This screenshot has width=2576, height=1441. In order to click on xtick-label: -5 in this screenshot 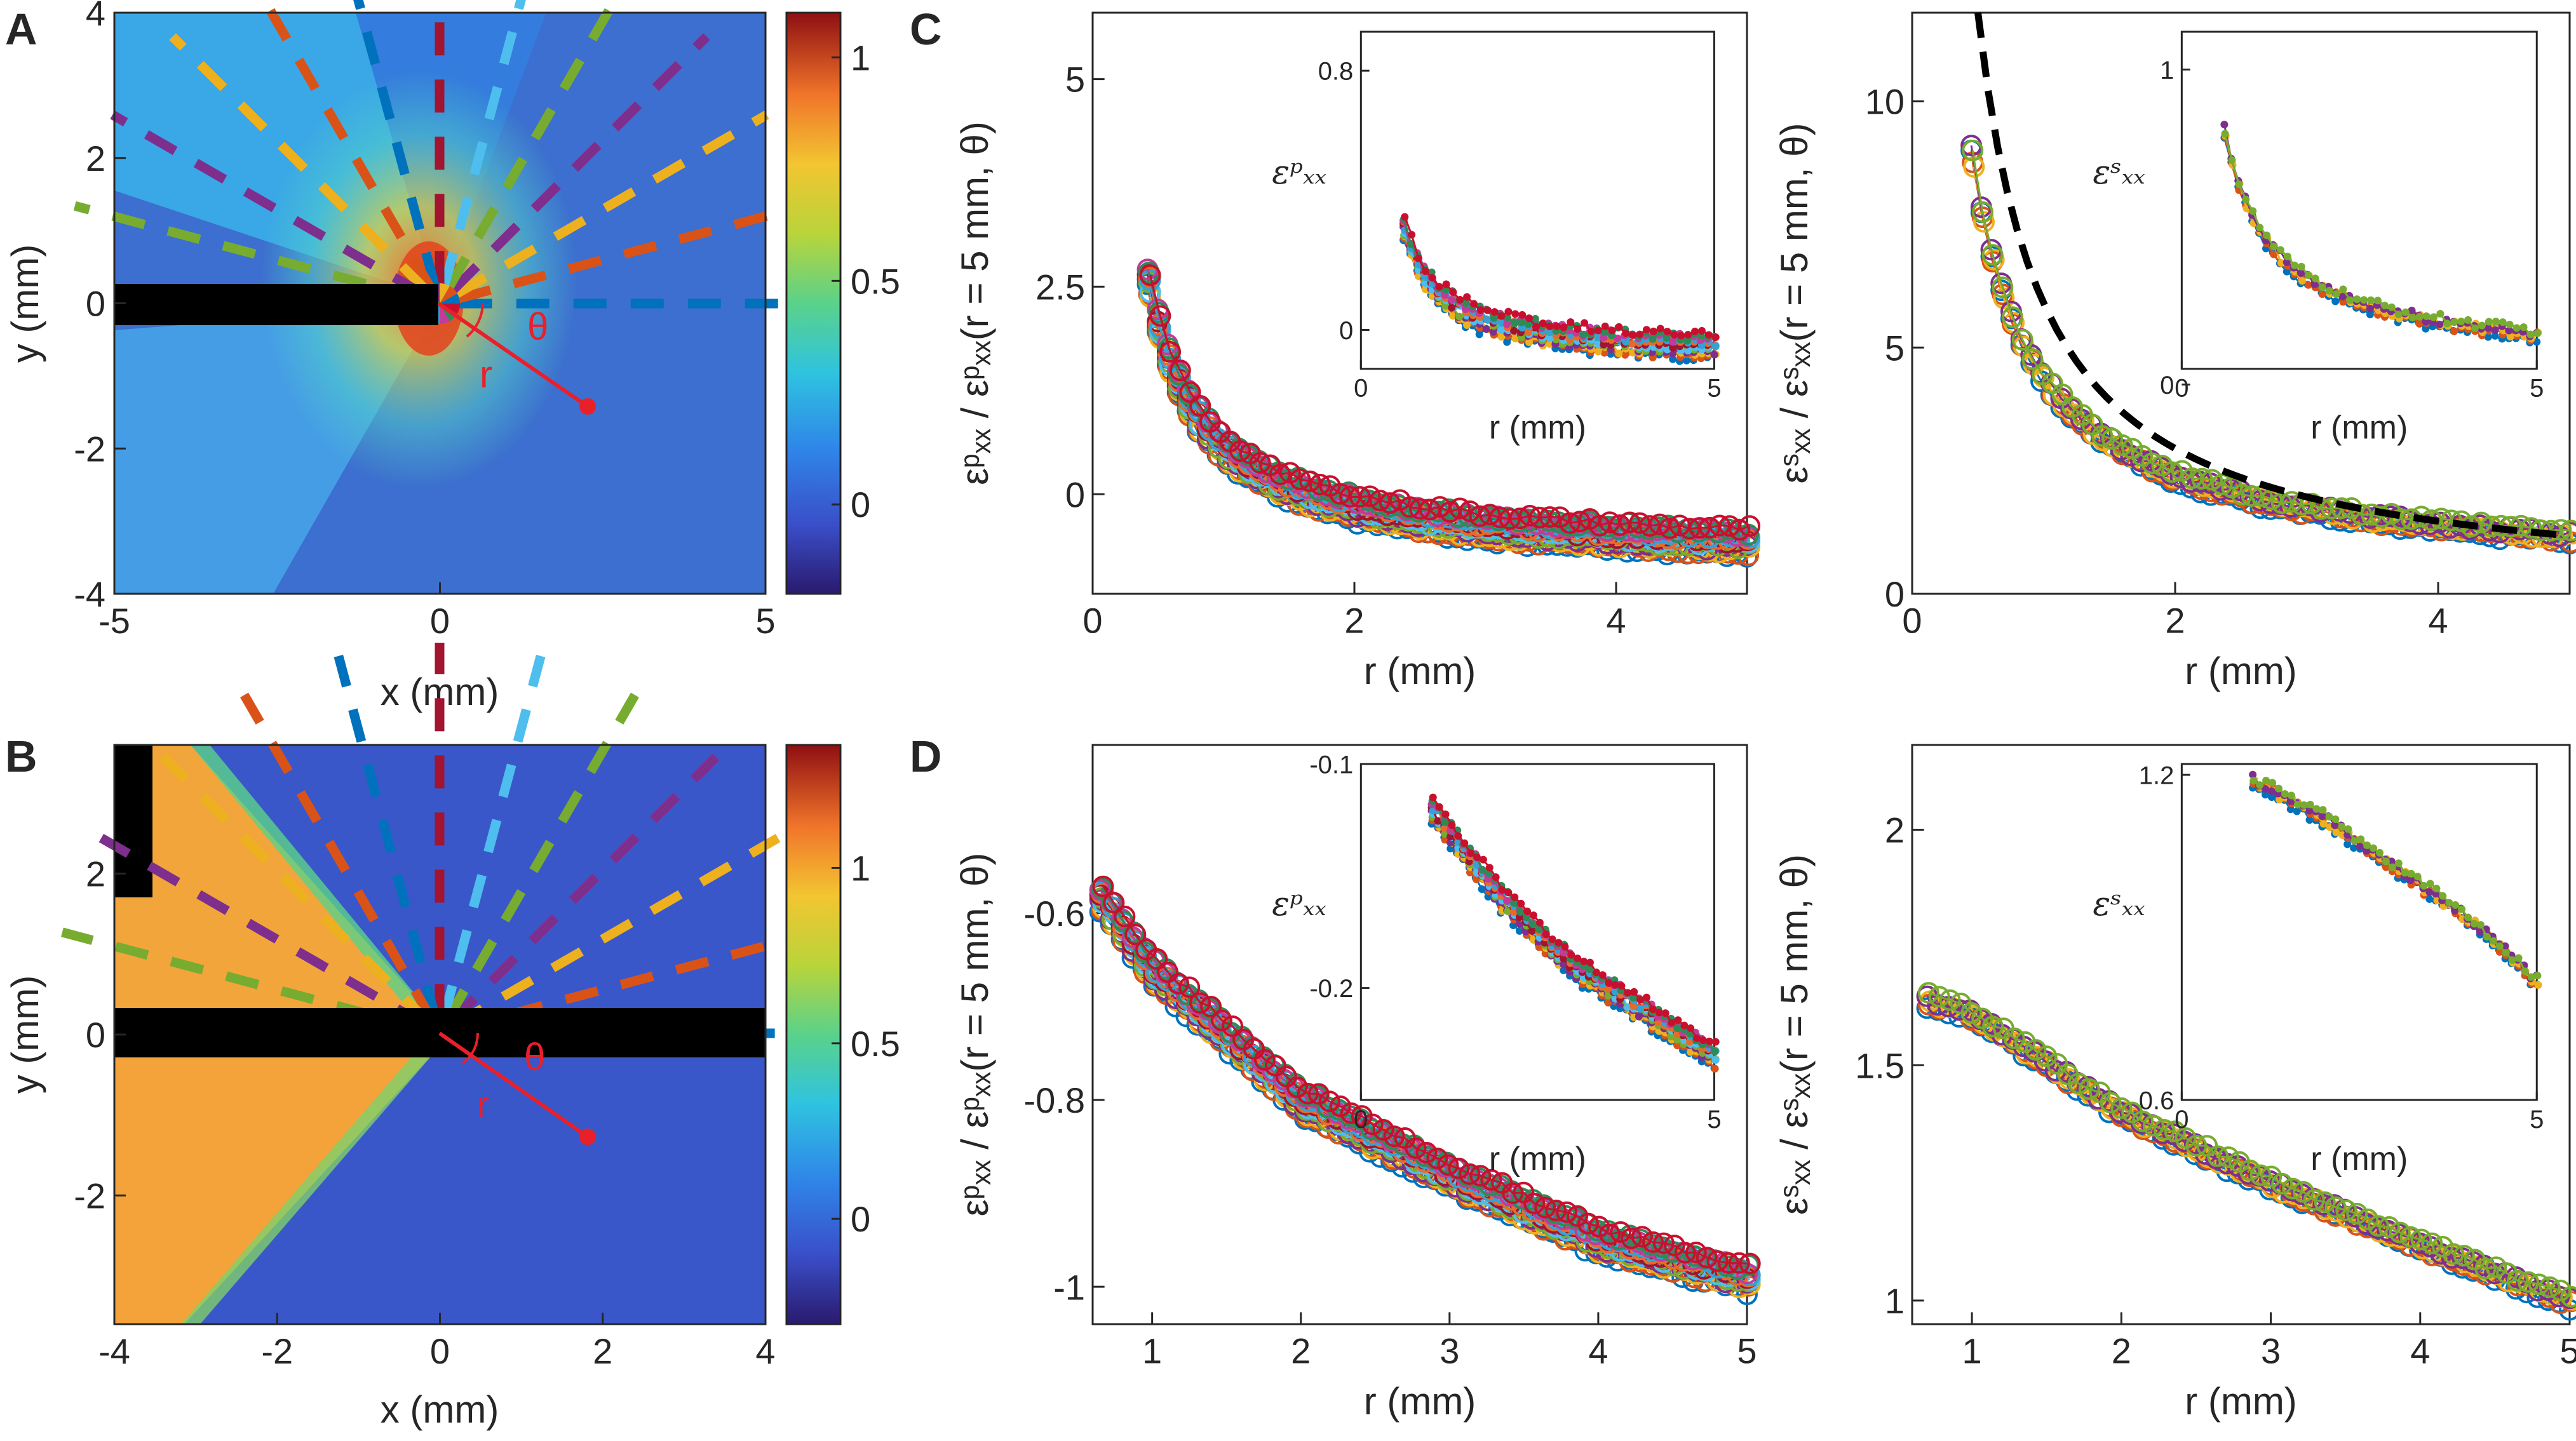, I will do `click(114, 621)`.